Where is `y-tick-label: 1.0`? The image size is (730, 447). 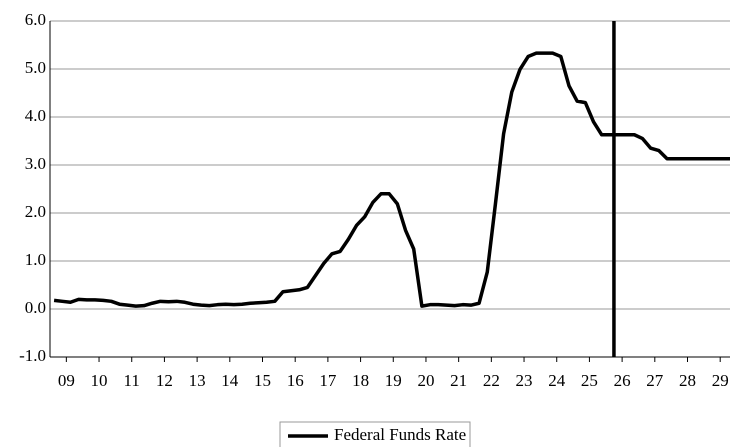 y-tick-label: 1.0 is located at coordinates (35, 259).